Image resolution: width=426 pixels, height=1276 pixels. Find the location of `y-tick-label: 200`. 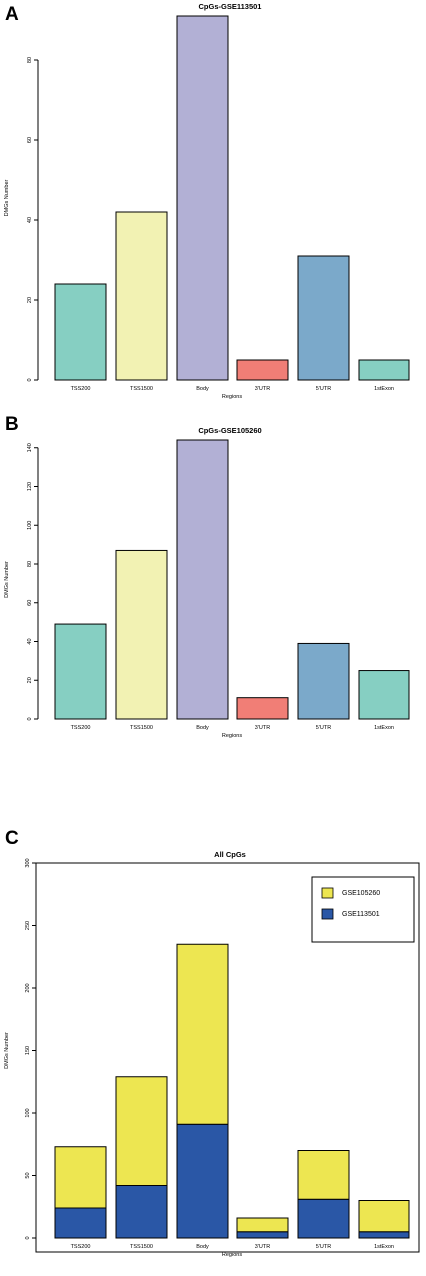

y-tick-label: 200 is located at coordinates (28, 987).